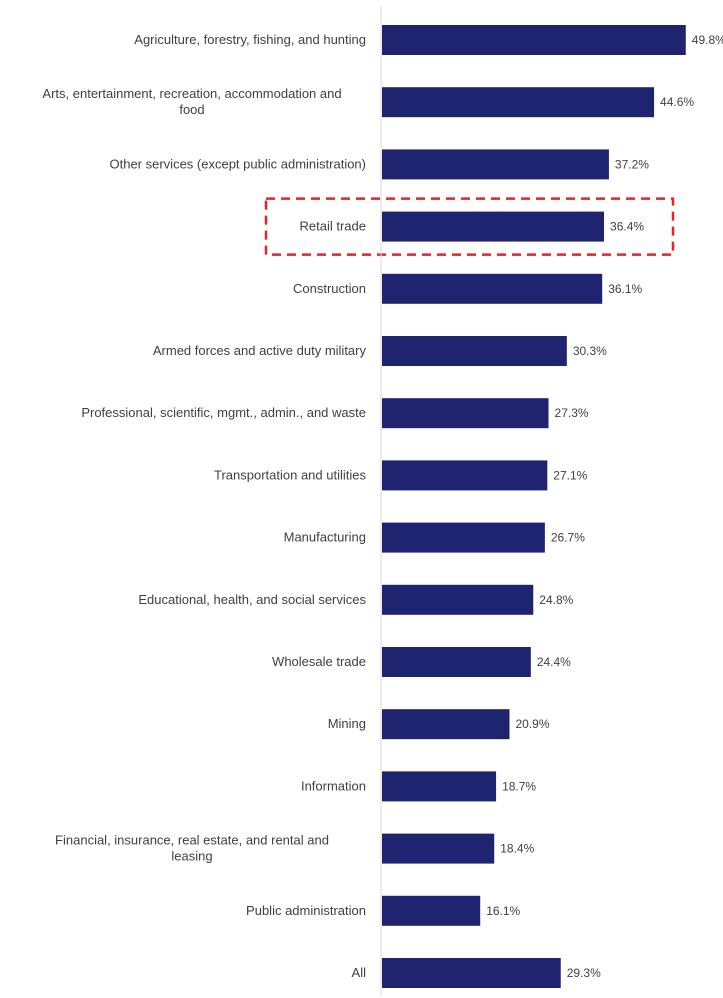 Image resolution: width=723 pixels, height=998 pixels. What do you see at coordinates (306, 910) in the screenshot?
I see `category-label-public-administration: Public administration` at bounding box center [306, 910].